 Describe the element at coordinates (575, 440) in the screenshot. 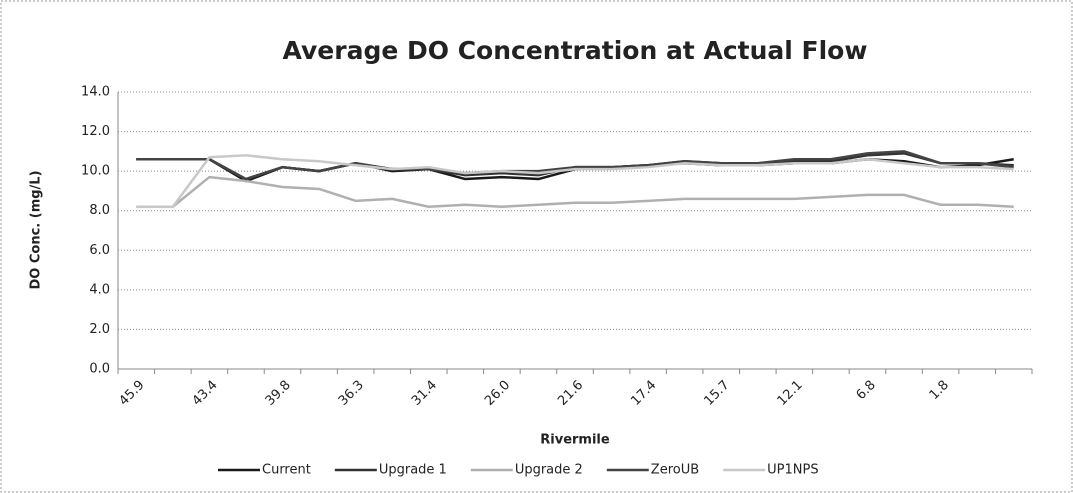

I see `x-axis-title: Rivermile` at that location.